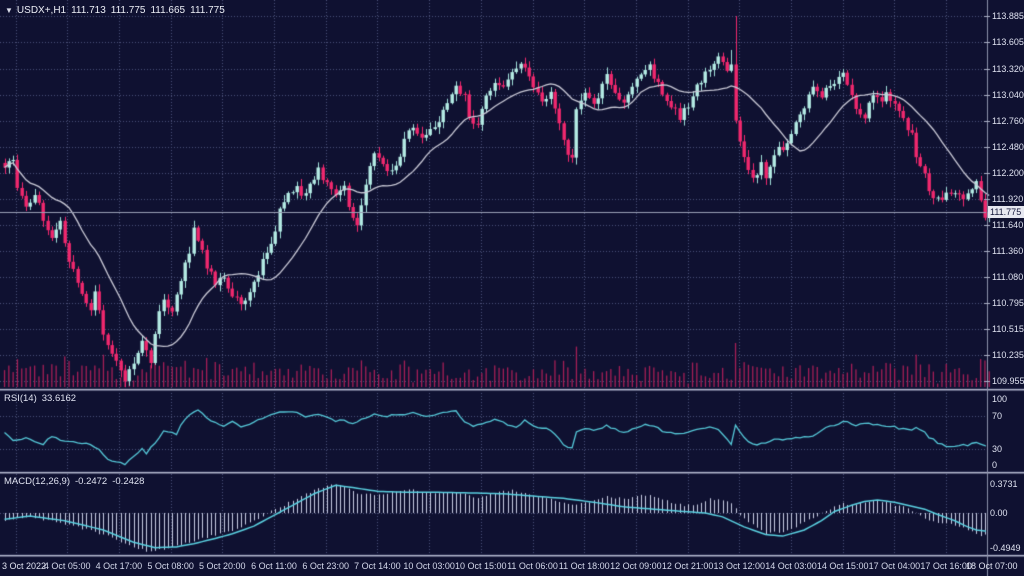  What do you see at coordinates (997, 416) in the screenshot?
I see `rsi-axis-label: 70` at bounding box center [997, 416].